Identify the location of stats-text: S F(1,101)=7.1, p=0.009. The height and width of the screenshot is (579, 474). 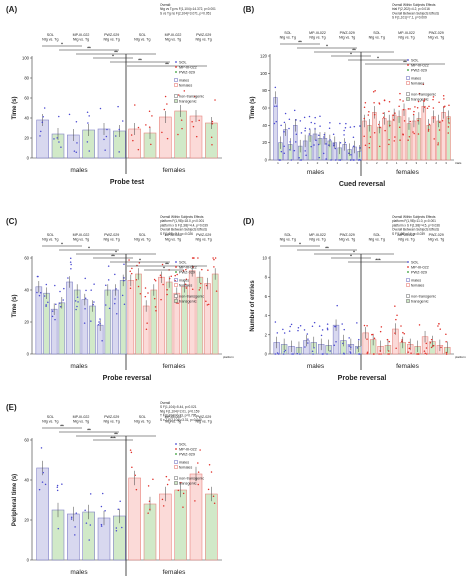
(409, 18).